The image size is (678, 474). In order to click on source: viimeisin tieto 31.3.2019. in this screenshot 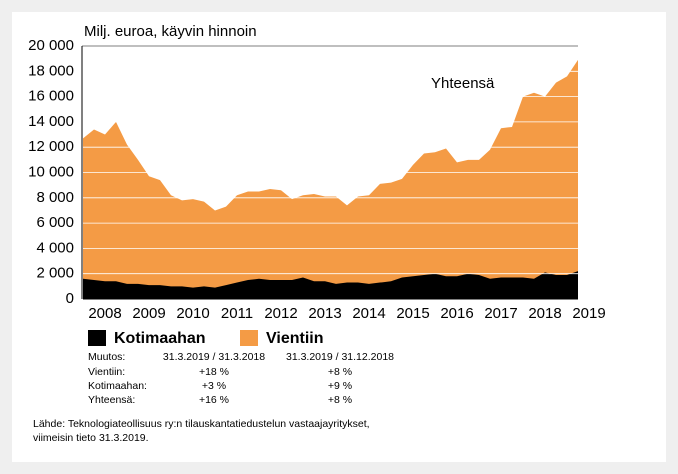, I will do `click(91, 438)`.